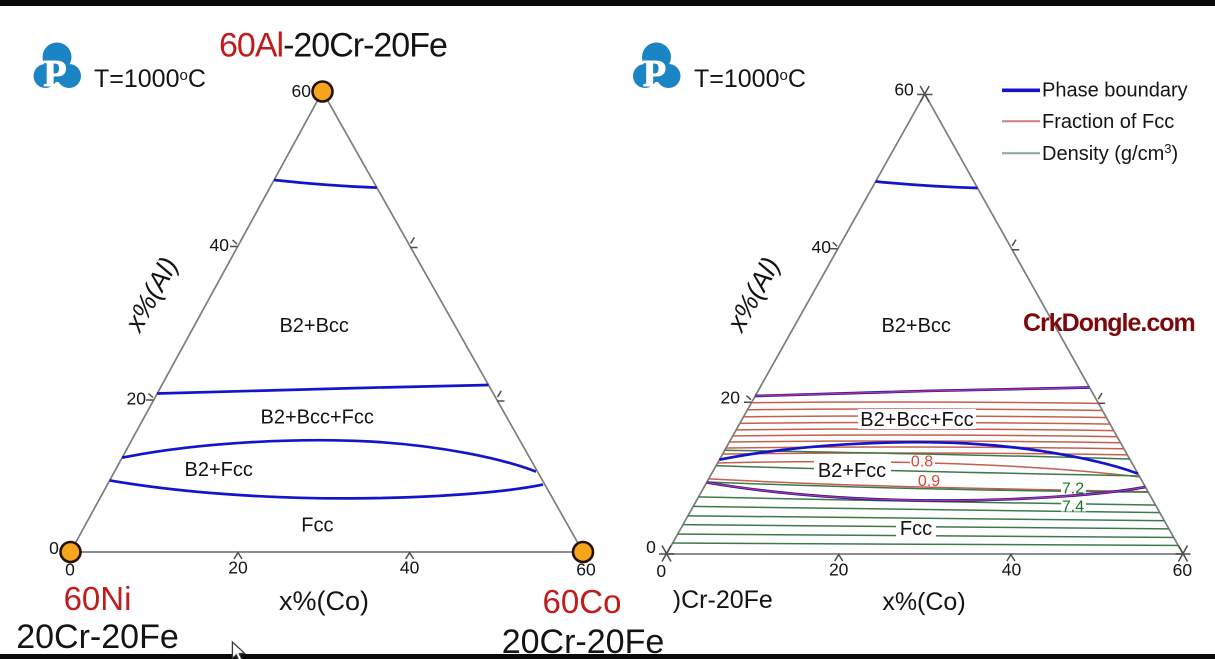 The width and height of the screenshot is (1215, 659). Describe the element at coordinates (723, 600) in the screenshot. I see `svg-text: )Cr-20Fe` at that location.